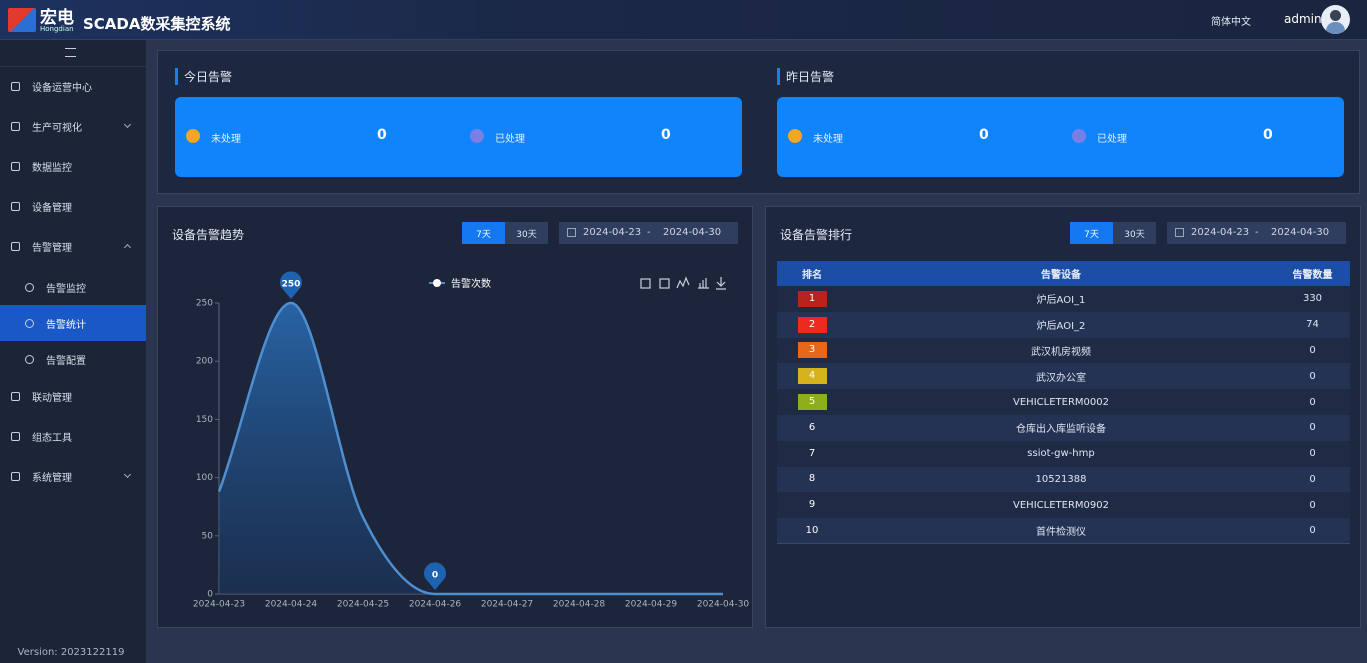  What do you see at coordinates (1312, 273) in the screenshot?
I see `col-header: 告警数量` at bounding box center [1312, 273].